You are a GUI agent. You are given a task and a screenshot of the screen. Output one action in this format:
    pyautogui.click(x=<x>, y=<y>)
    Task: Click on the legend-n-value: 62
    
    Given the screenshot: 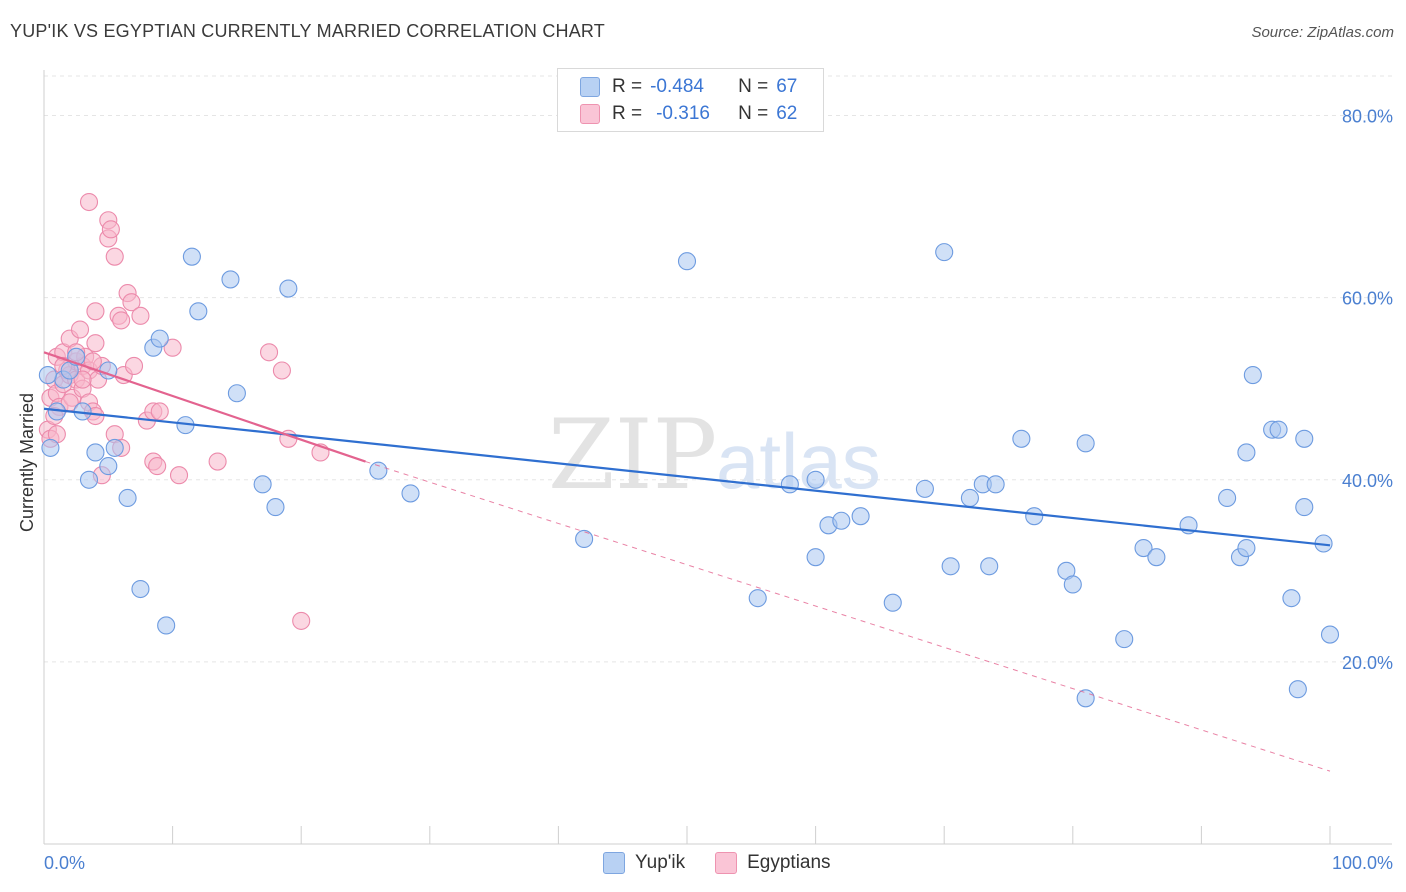 What is the action you would take?
    pyautogui.click(x=787, y=113)
    